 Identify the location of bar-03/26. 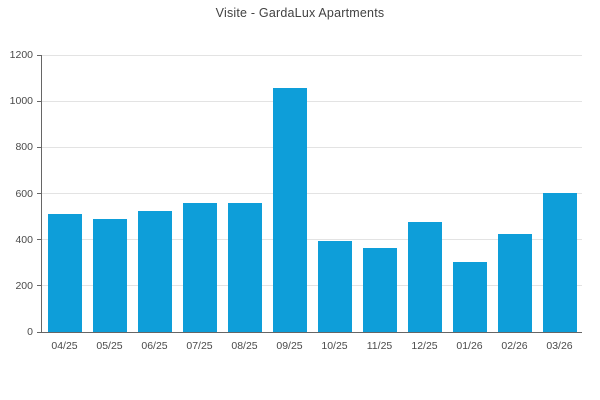
(559, 262).